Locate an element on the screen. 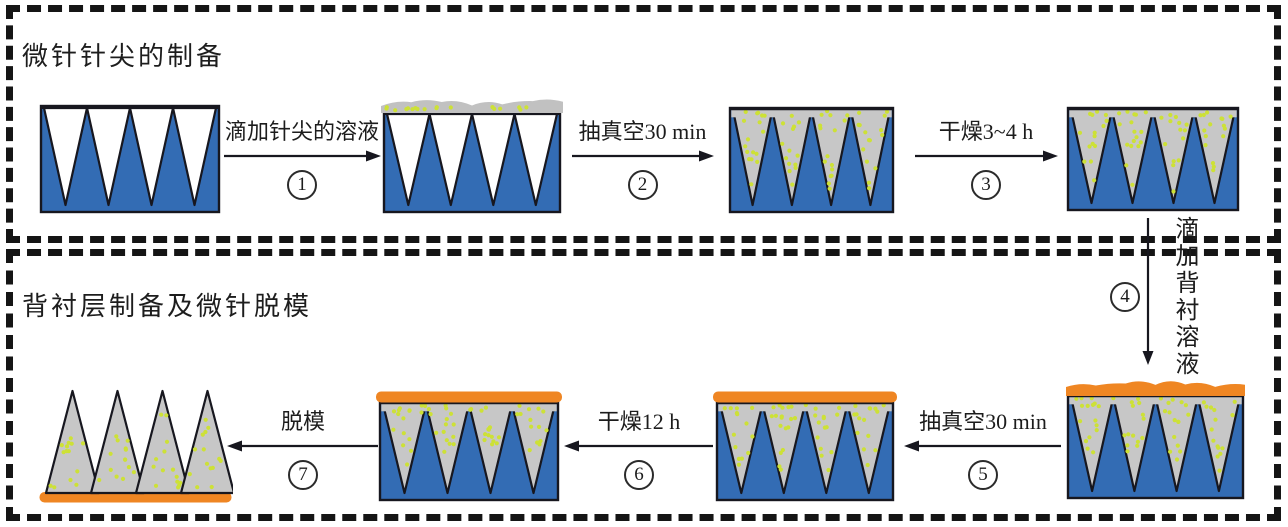  step-6-number: 6 is located at coordinates (639, 474).